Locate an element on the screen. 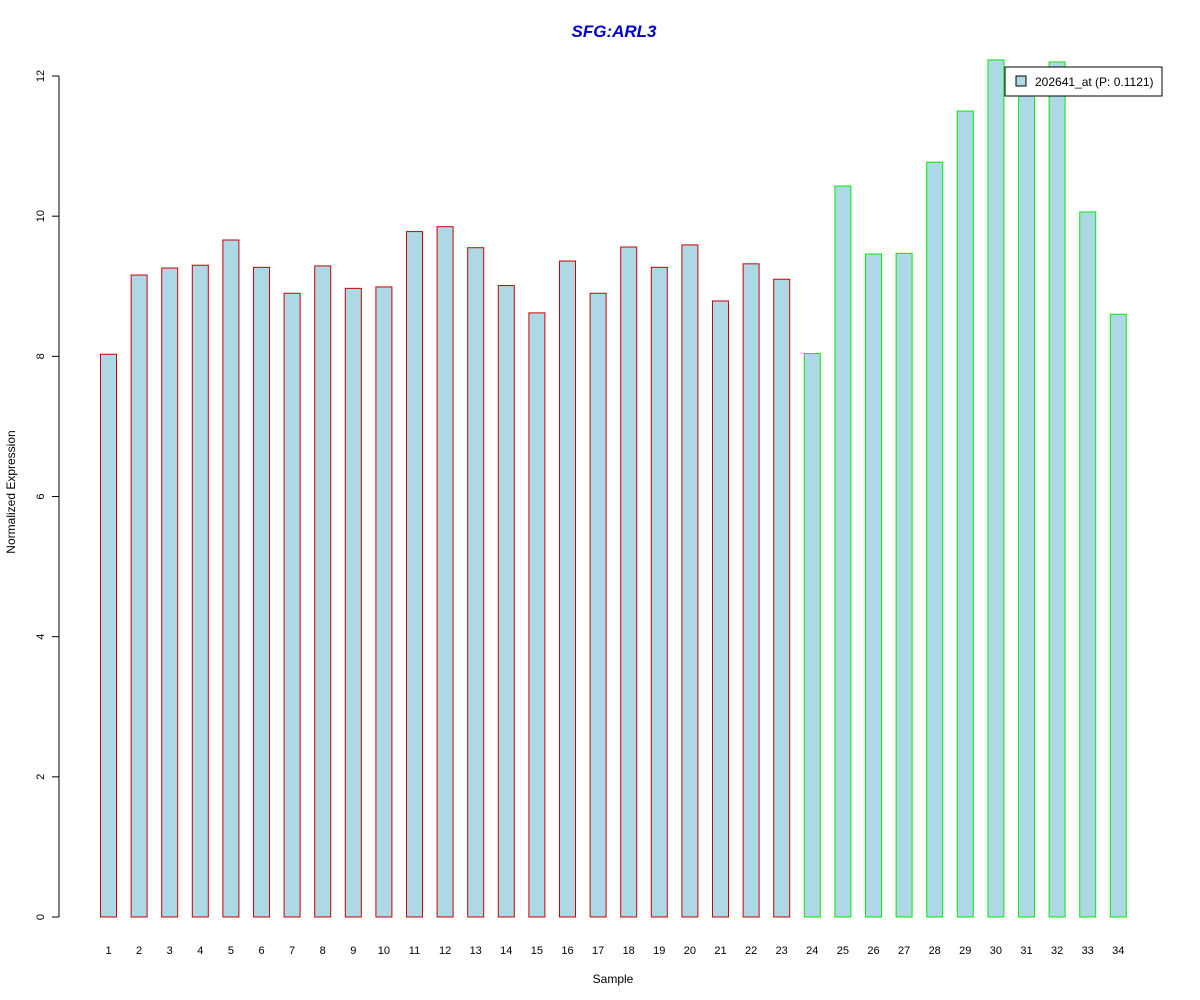 The width and height of the screenshot is (1200, 1000). x-tick-label: 10 is located at coordinates (384, 951).